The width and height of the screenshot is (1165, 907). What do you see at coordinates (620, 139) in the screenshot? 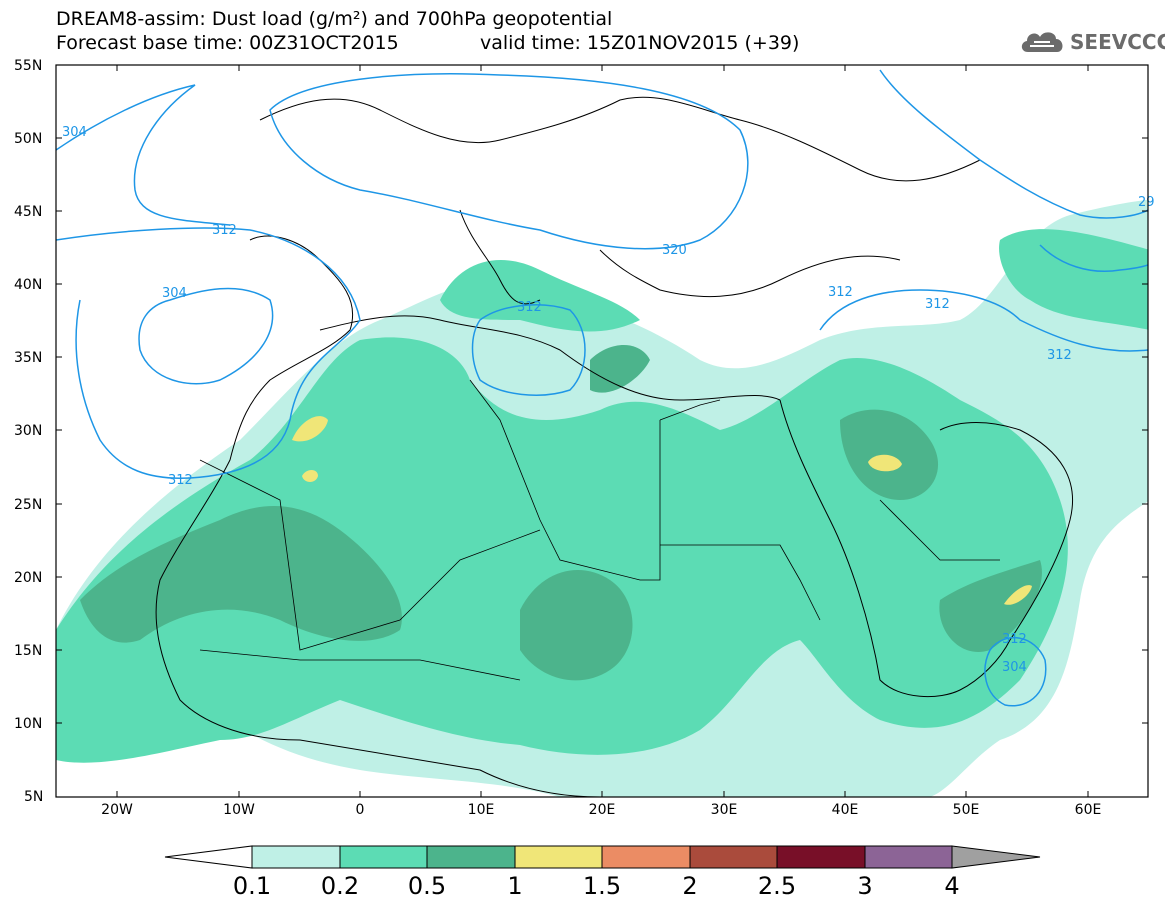
I see `europe-coast` at bounding box center [620, 139].